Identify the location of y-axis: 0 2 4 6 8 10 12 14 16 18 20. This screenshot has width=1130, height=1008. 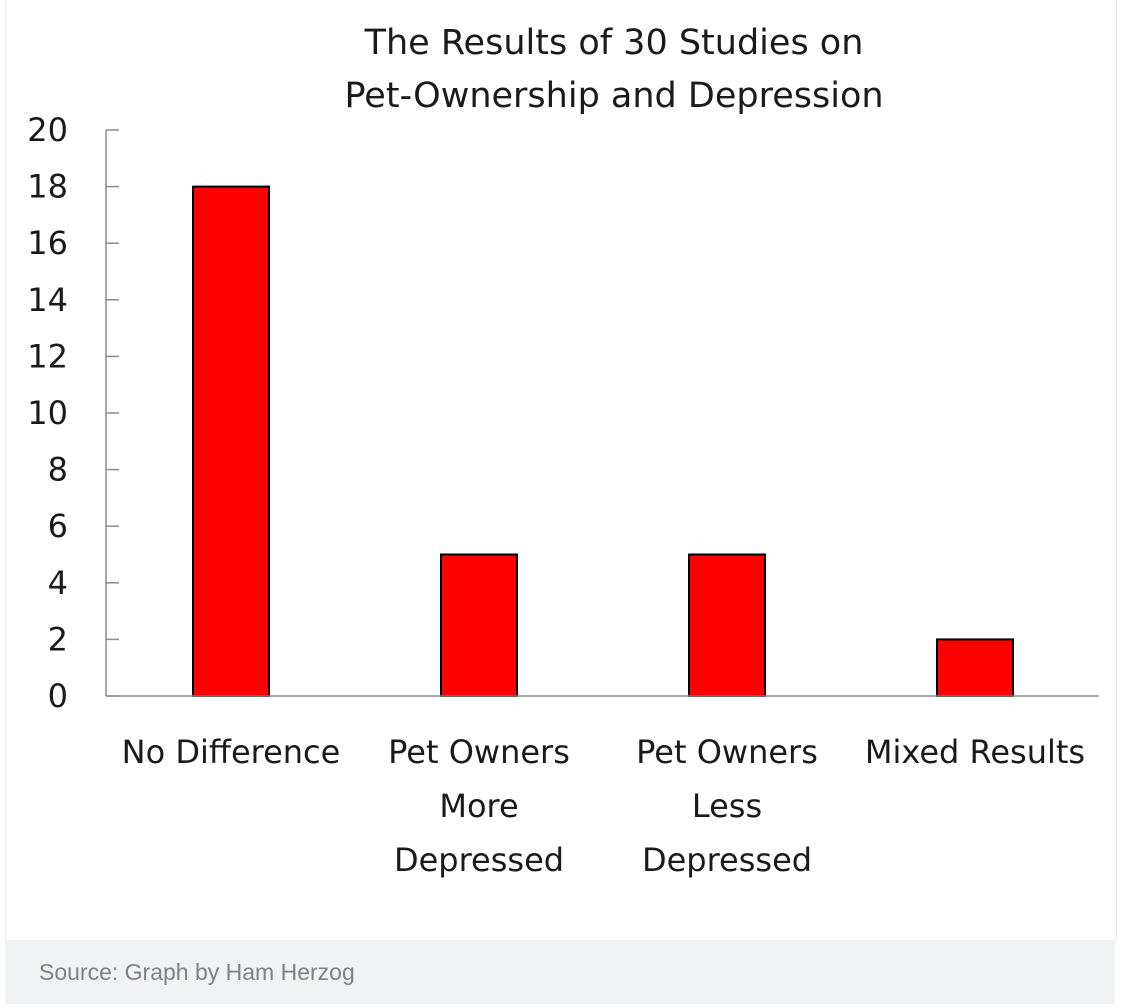
(73, 413).